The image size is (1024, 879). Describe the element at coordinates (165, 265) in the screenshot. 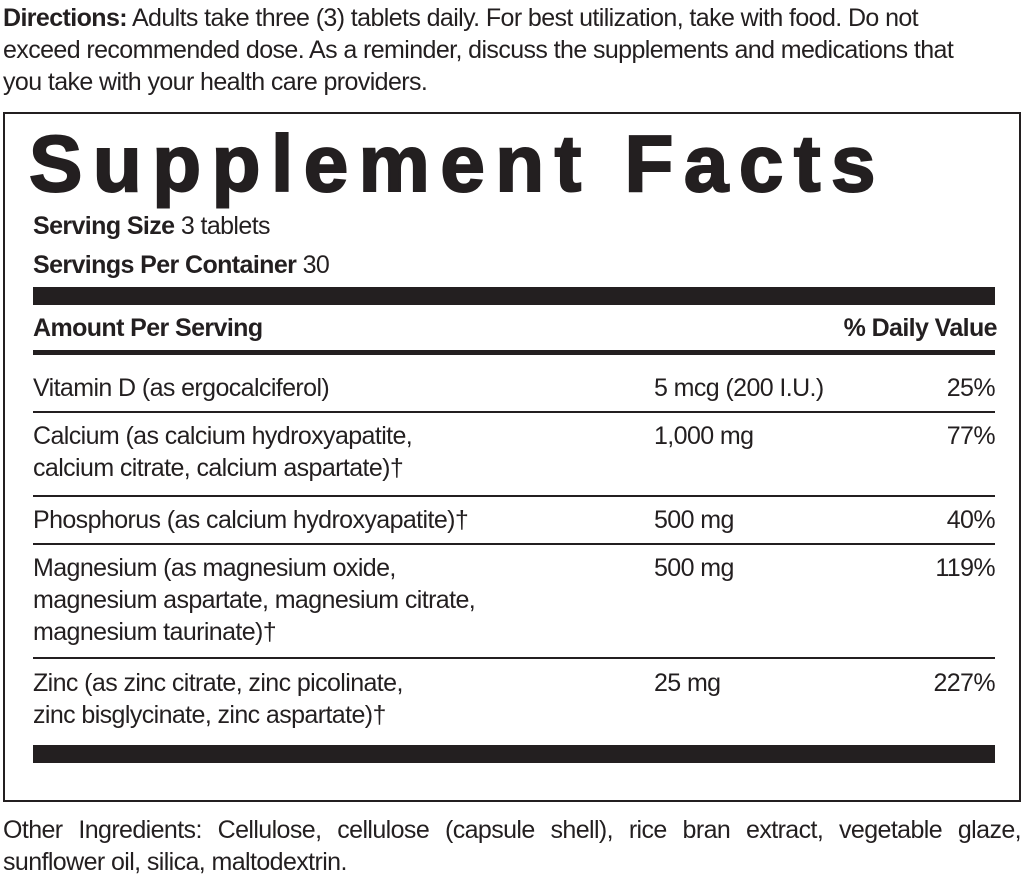

I see `servings-label: Servings Per Container` at that location.